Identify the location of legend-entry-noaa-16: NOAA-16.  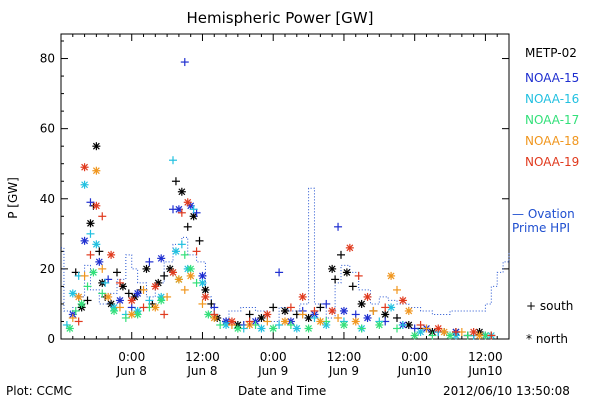
(552, 99).